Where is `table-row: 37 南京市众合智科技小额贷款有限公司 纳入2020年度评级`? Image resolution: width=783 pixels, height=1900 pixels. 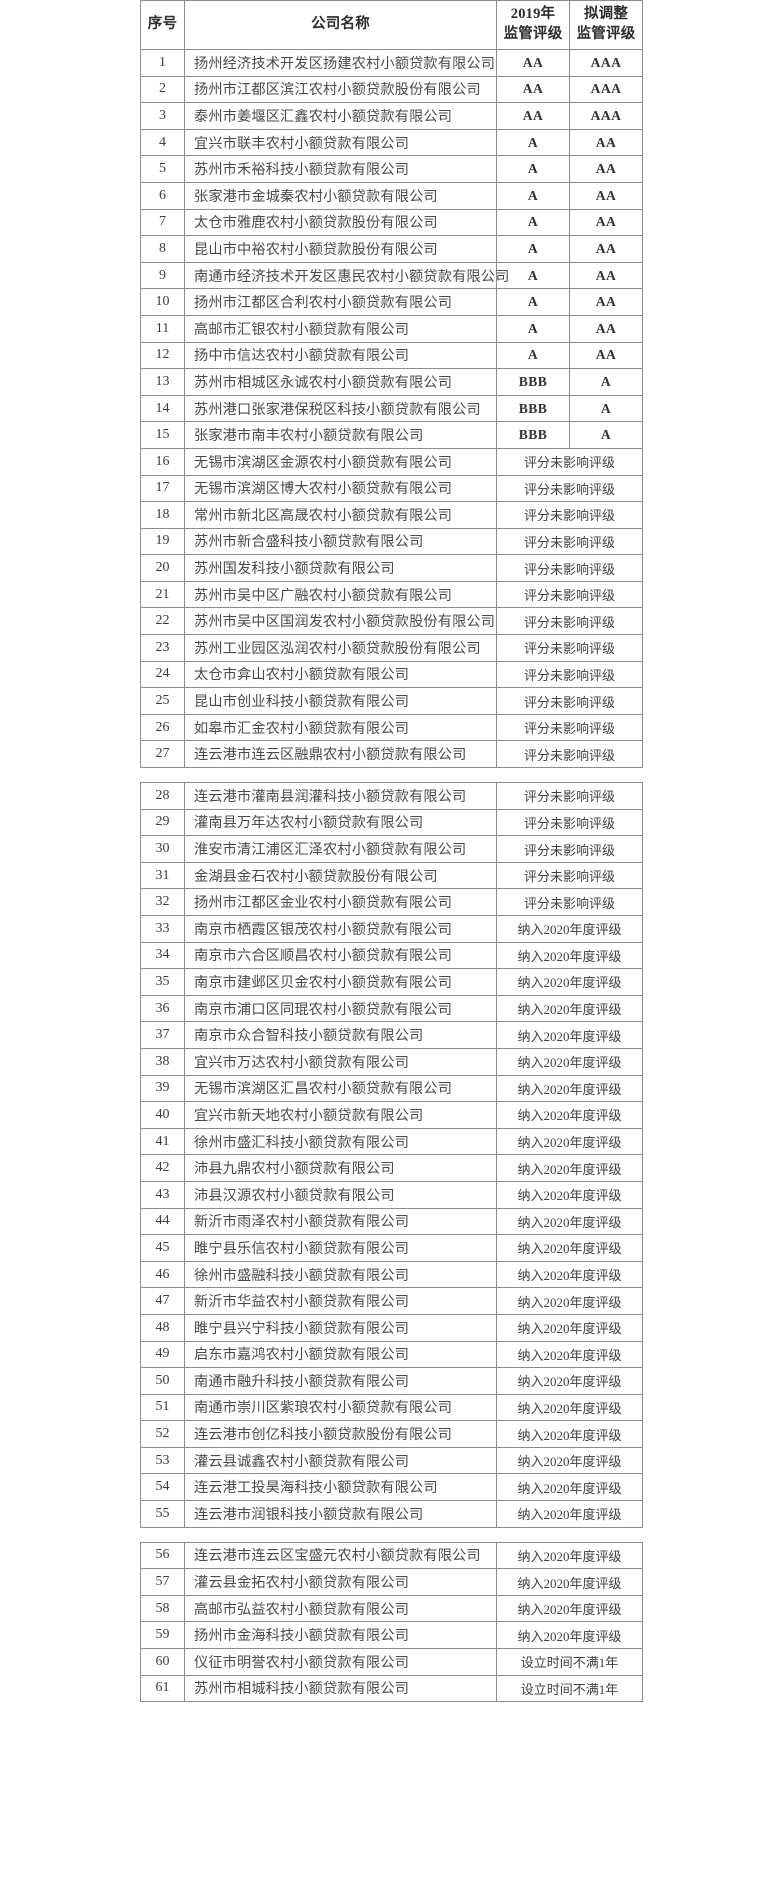
table-row: 37 南京市众合智科技小额贷款有限公司 纳入2020年度评级 is located at coordinates (391, 1035).